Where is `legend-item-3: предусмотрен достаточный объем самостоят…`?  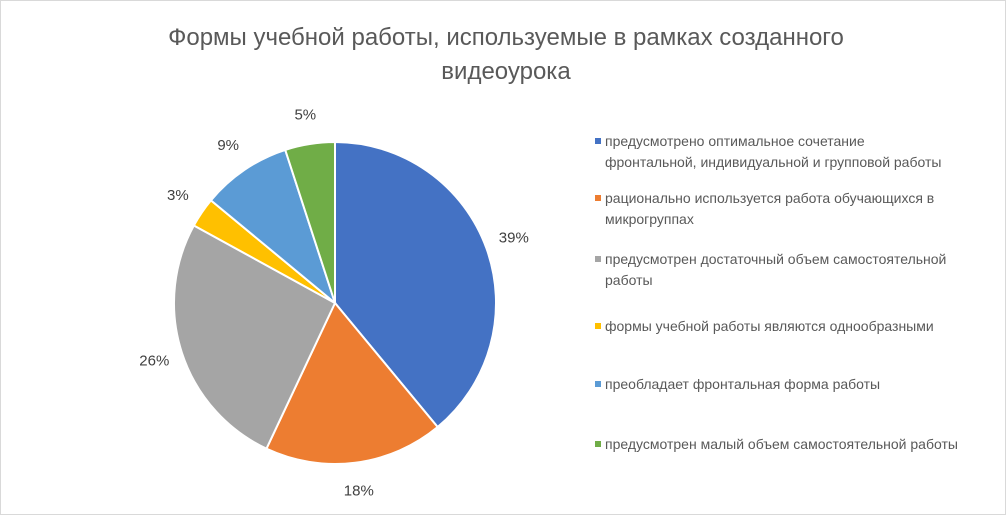 legend-item-3: предусмотрен достаточный объем самостоят… is located at coordinates (770, 270).